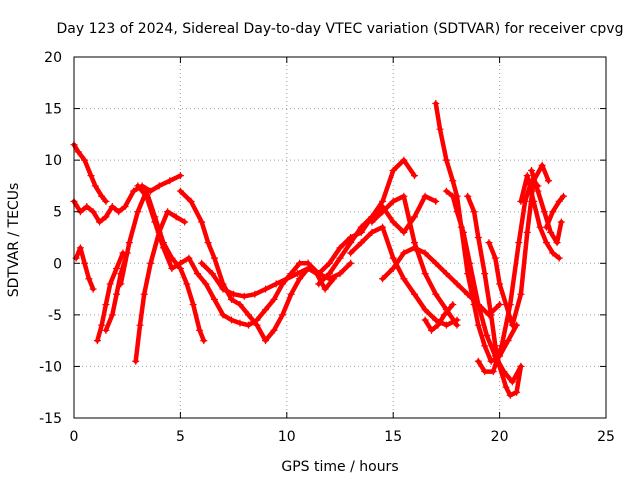 This screenshot has width=640, height=480. I want to click on y-axis-label: SDTVAR / TECUs, so click(14, 240).